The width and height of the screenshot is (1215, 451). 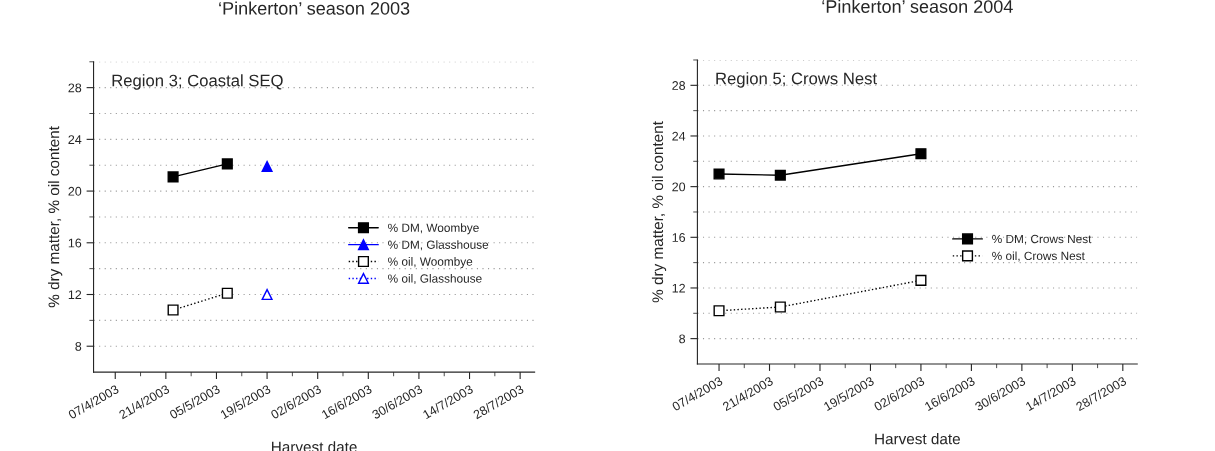 I want to click on legend-label: % oil, Woombye, so click(x=430, y=263).